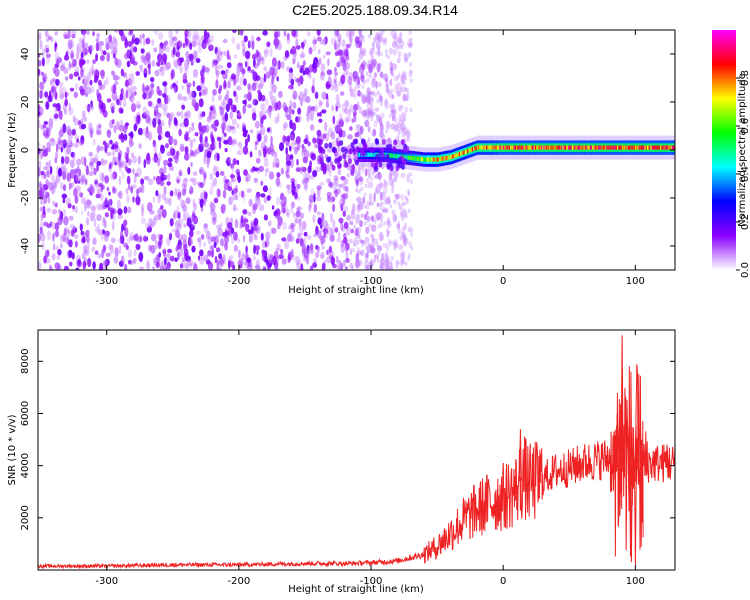 This screenshot has width=750, height=600. What do you see at coordinates (622, 394) in the screenshot?
I see `snr-spike` at bounding box center [622, 394].